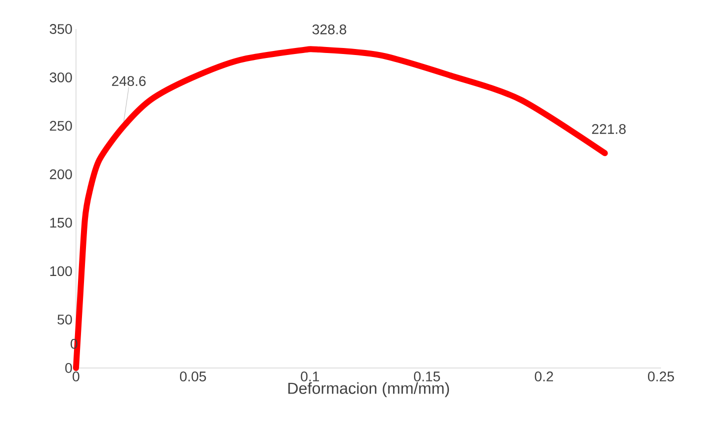 The height and width of the screenshot is (440, 711). What do you see at coordinates (129, 81) in the screenshot?
I see `annotation: 248.6` at bounding box center [129, 81].